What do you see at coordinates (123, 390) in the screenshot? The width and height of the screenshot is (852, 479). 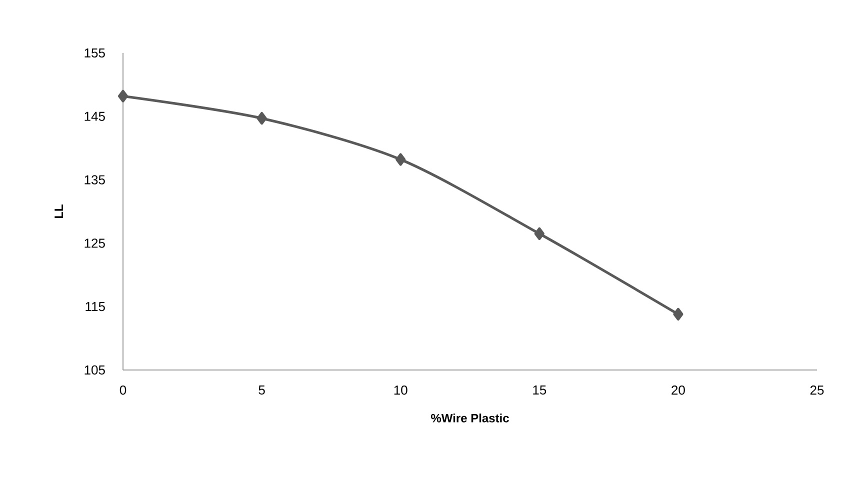 I see `x-tick-label: 0` at bounding box center [123, 390].